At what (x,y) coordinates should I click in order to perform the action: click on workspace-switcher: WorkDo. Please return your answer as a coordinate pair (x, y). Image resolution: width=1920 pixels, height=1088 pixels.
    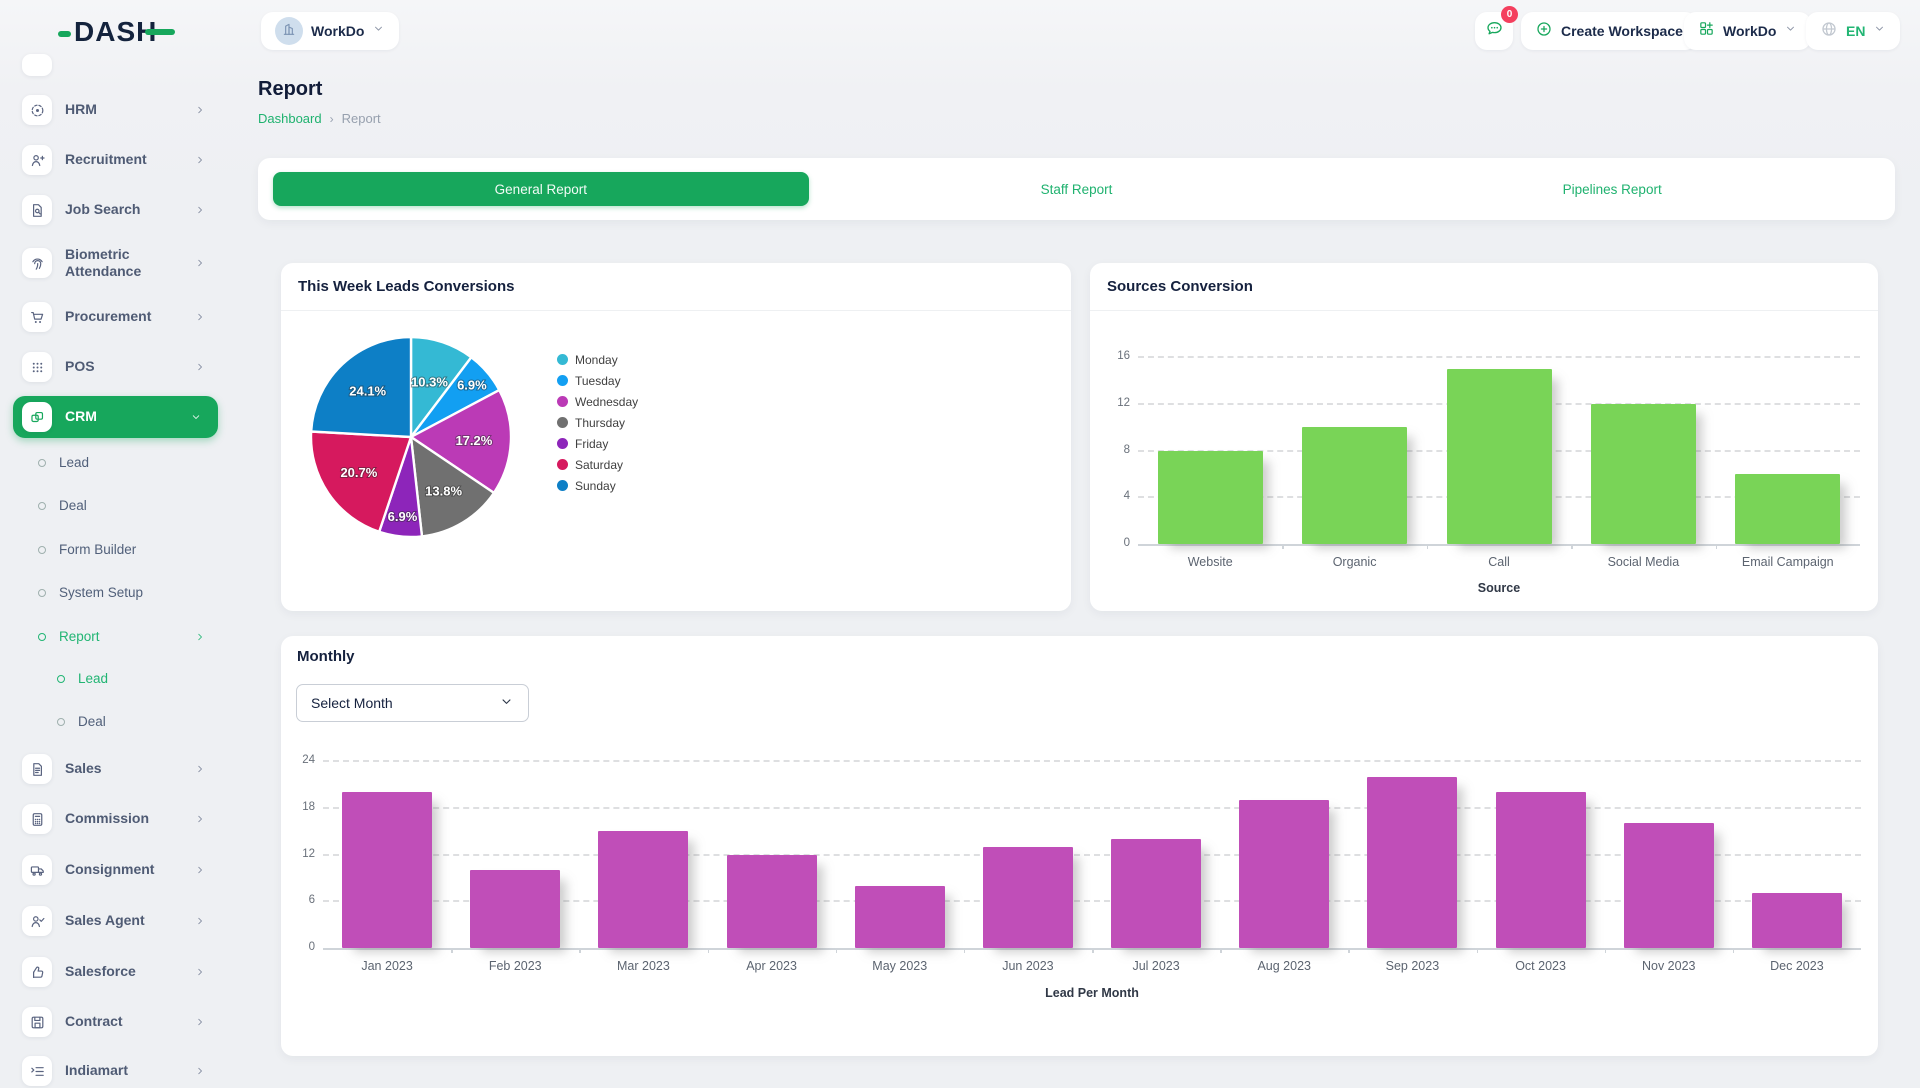
    Looking at the image, I should click on (1748, 31).